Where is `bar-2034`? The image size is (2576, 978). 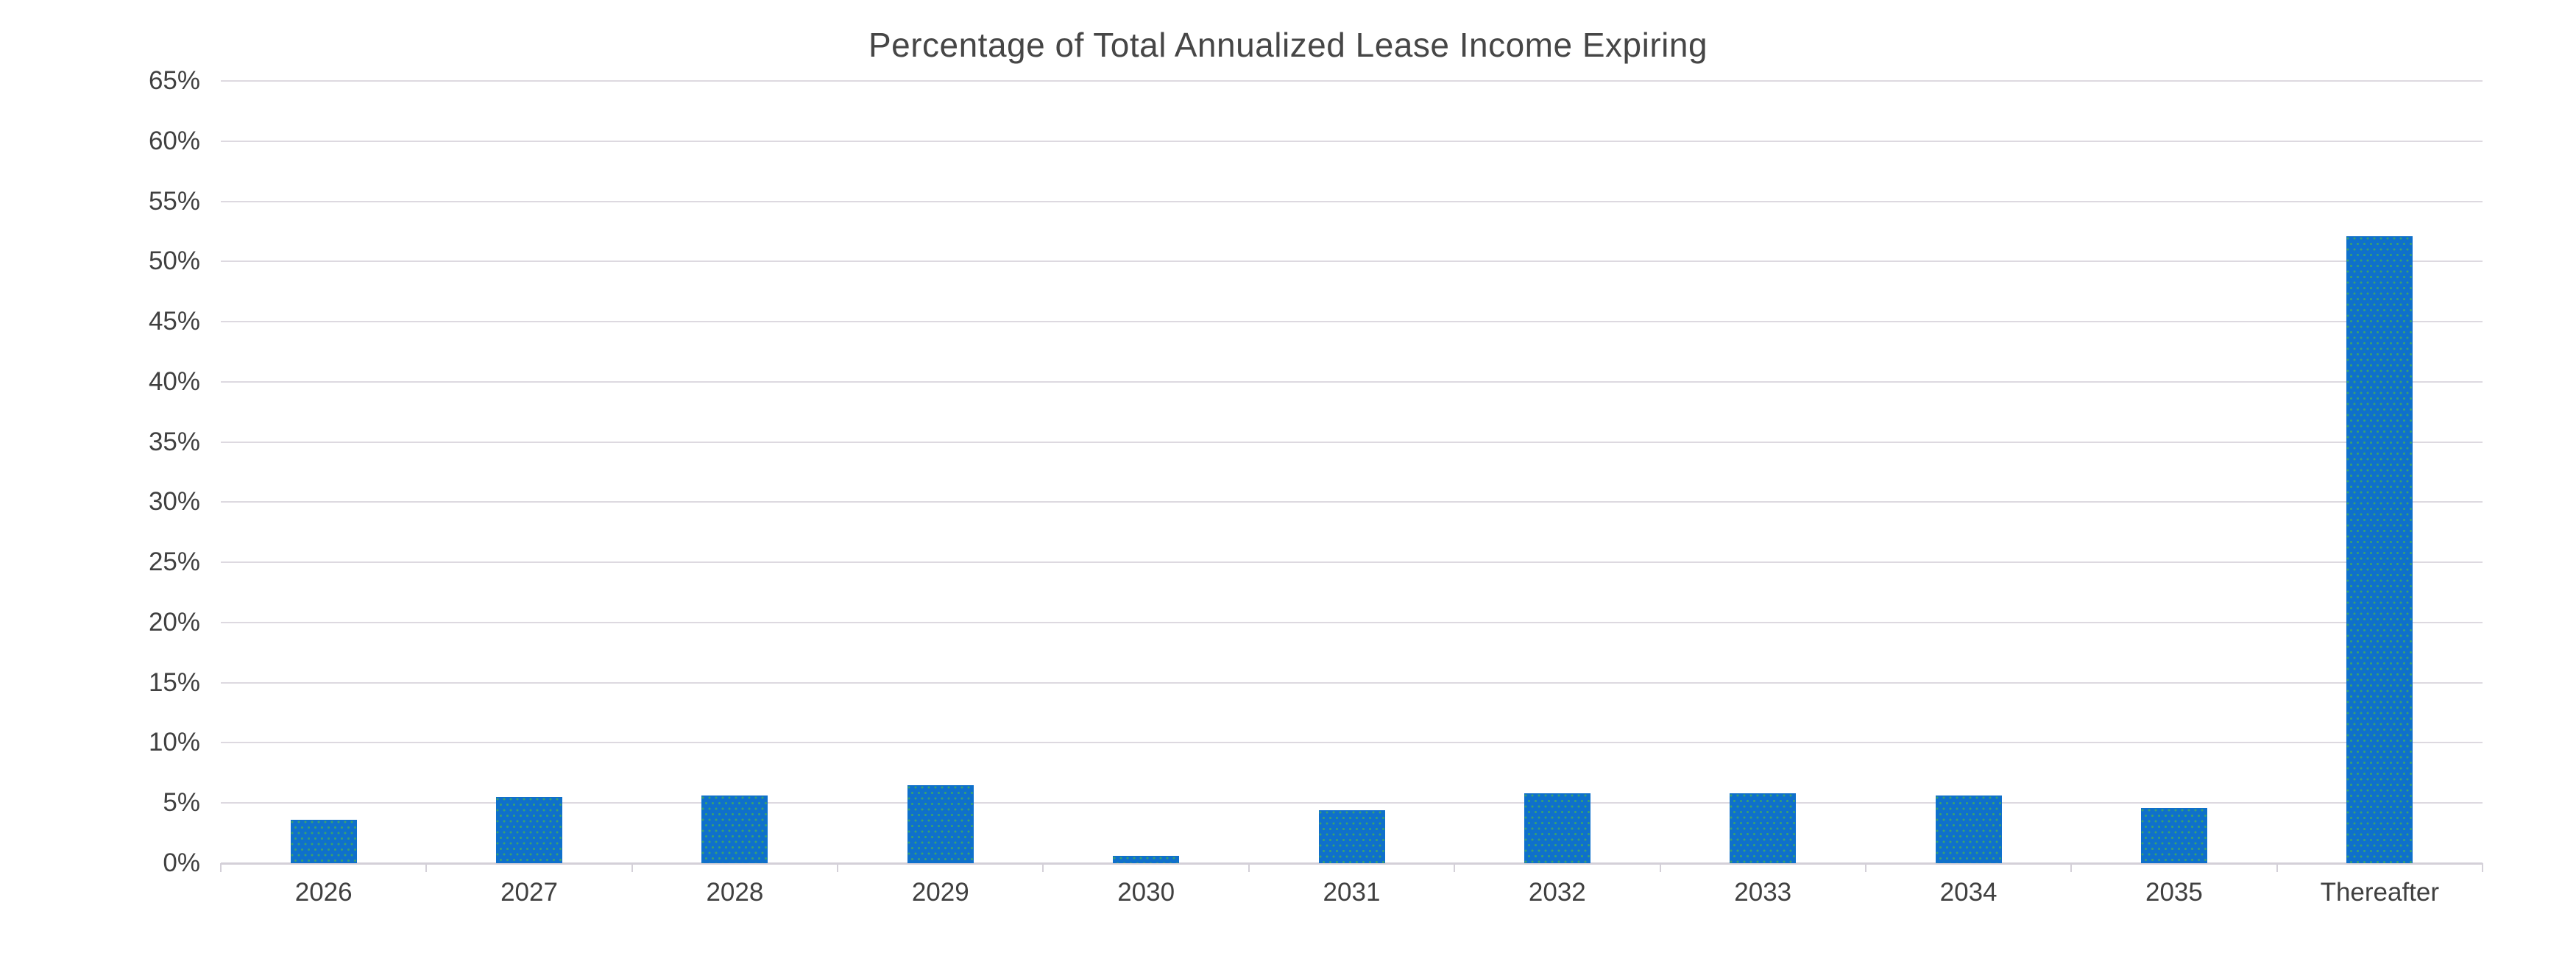 bar-2034 is located at coordinates (1968, 829).